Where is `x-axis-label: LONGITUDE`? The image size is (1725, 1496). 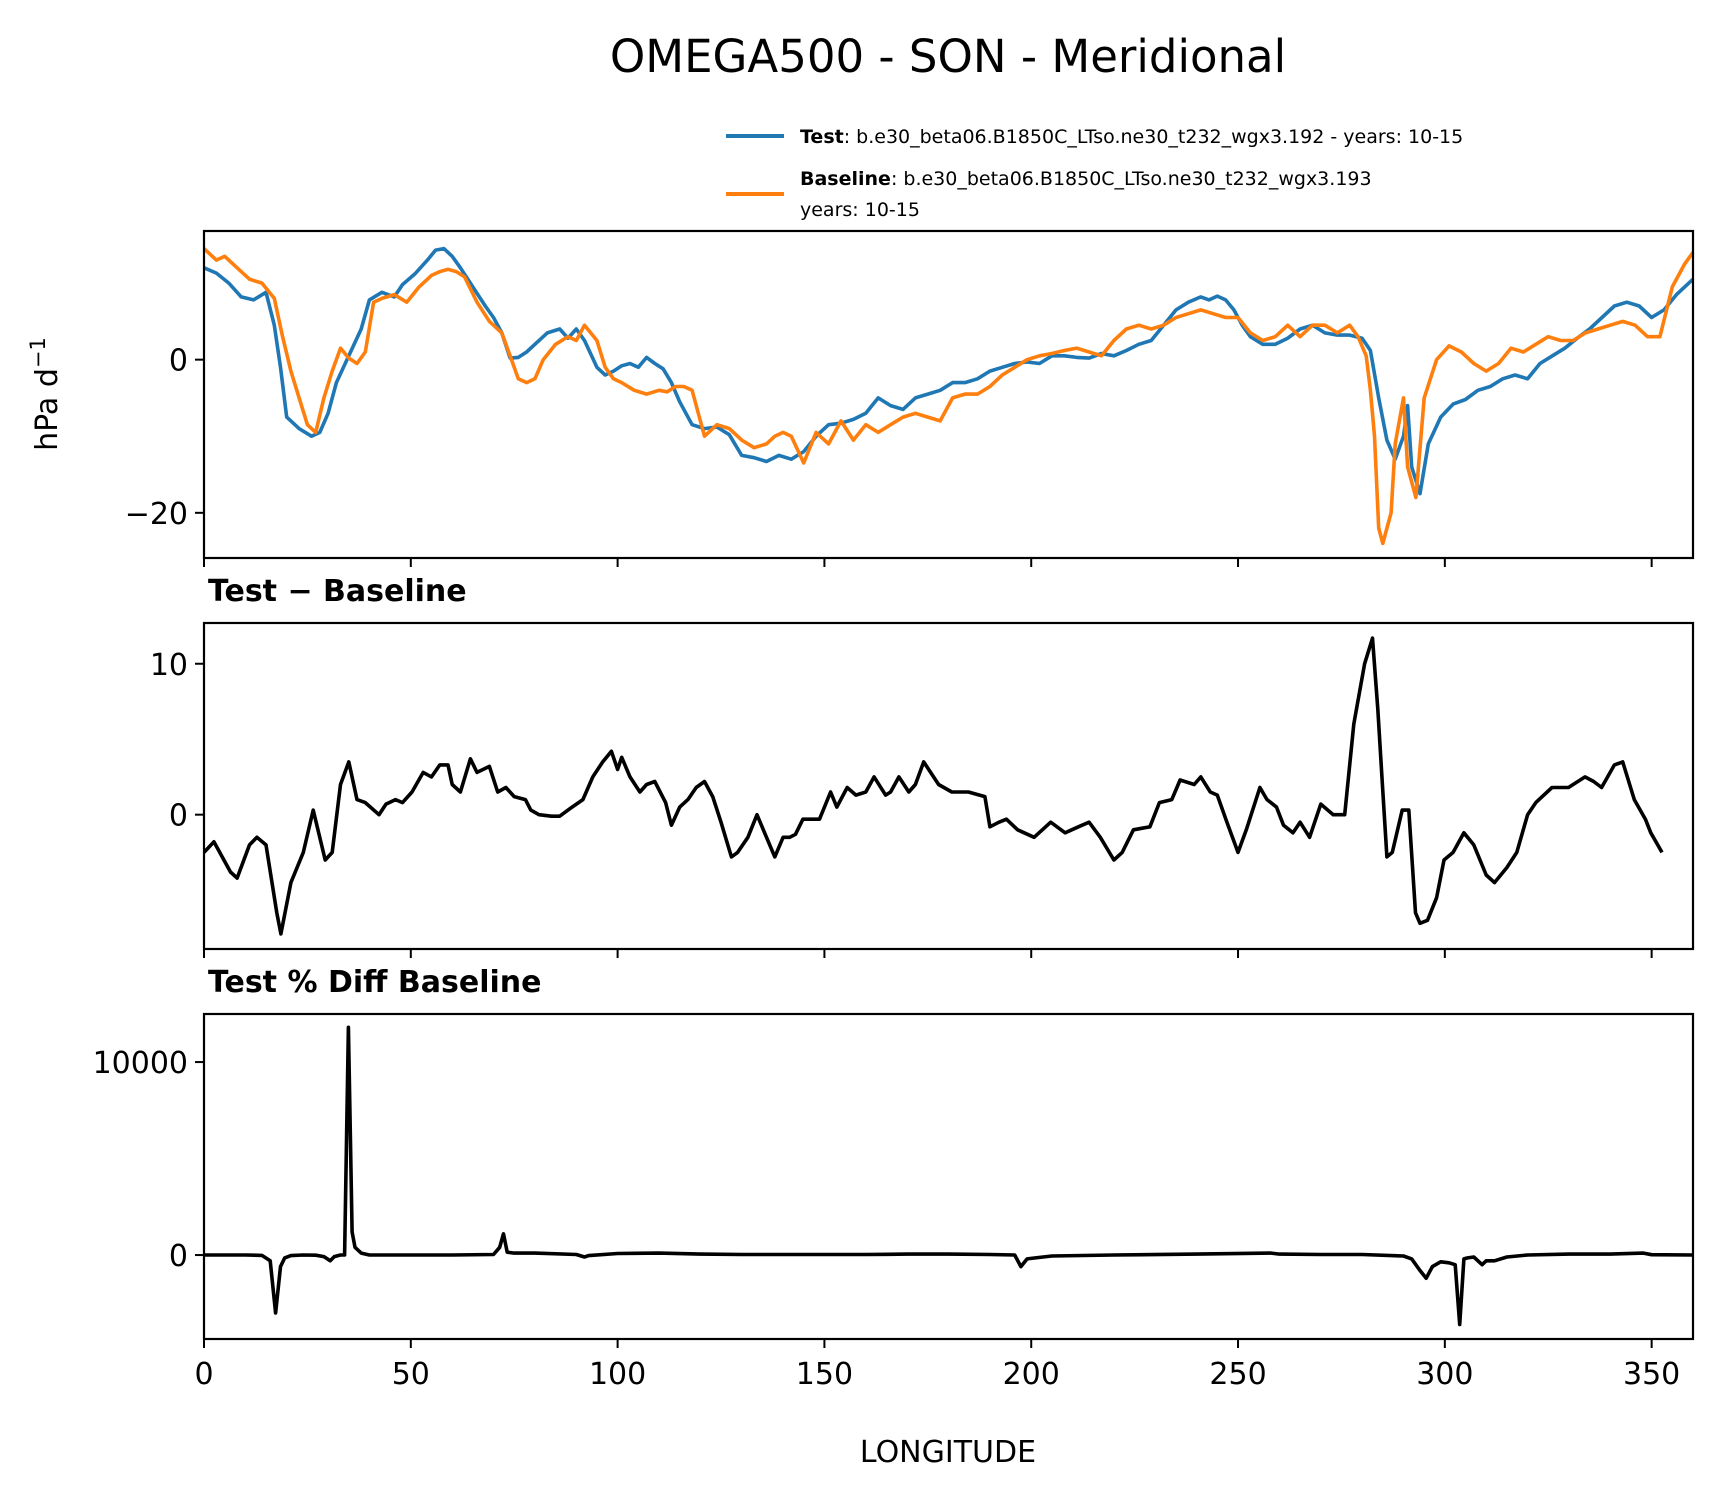
x-axis-label: LONGITUDE is located at coordinates (948, 1452).